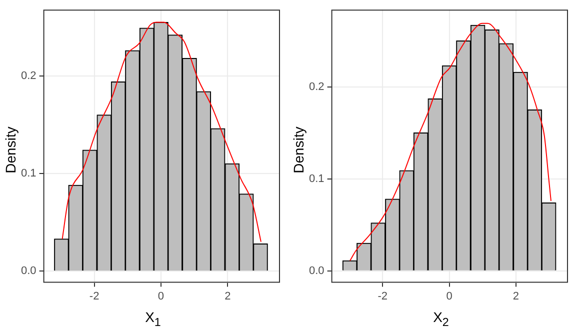  What do you see at coordinates (441, 319) in the screenshot?
I see `x-axis-title: X$_{2}$` at bounding box center [441, 319].